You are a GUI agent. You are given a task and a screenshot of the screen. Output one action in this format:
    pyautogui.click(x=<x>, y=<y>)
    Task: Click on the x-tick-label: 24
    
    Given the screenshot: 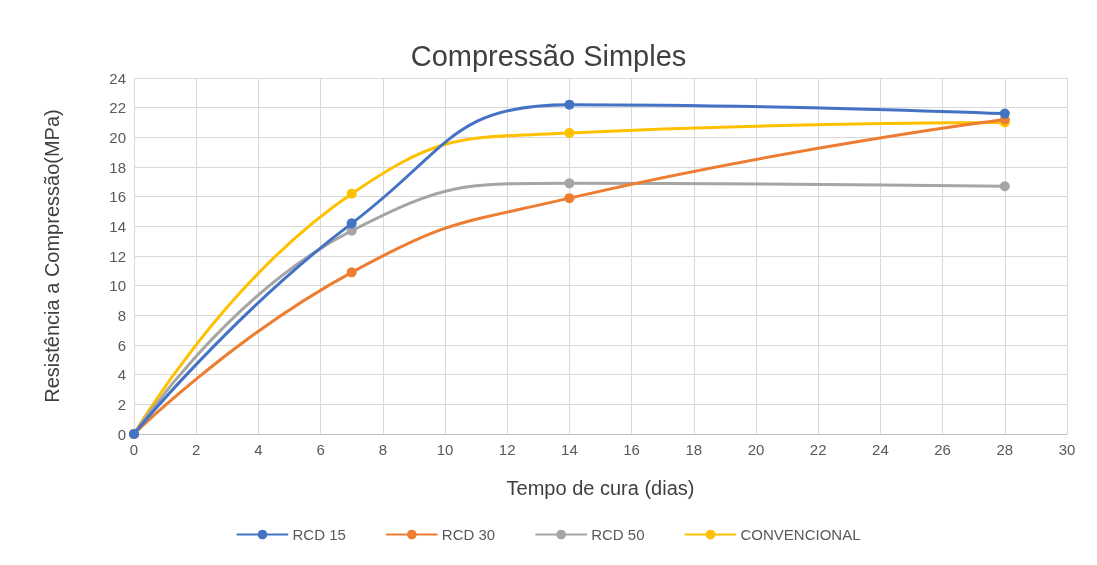 What is the action you would take?
    pyautogui.click(x=880, y=449)
    